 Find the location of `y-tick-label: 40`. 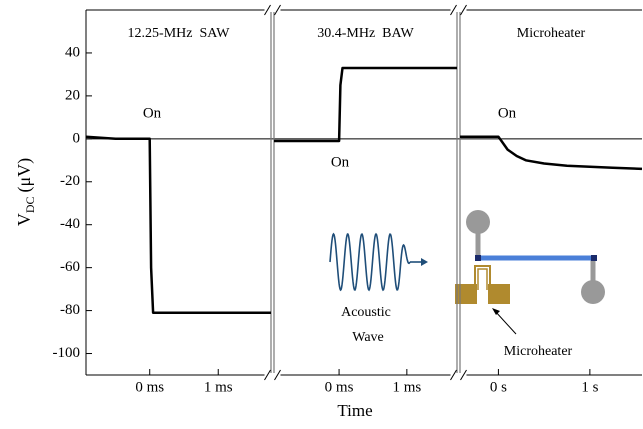

y-tick-label: 40 is located at coordinates (72, 52).